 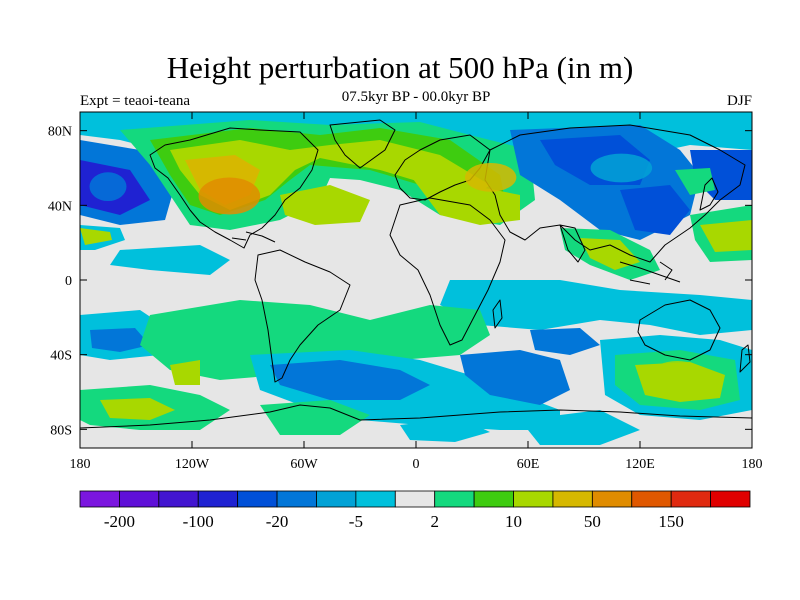 What do you see at coordinates (108, 187) in the screenshot?
I see `feature-pacific-negative` at bounding box center [108, 187].